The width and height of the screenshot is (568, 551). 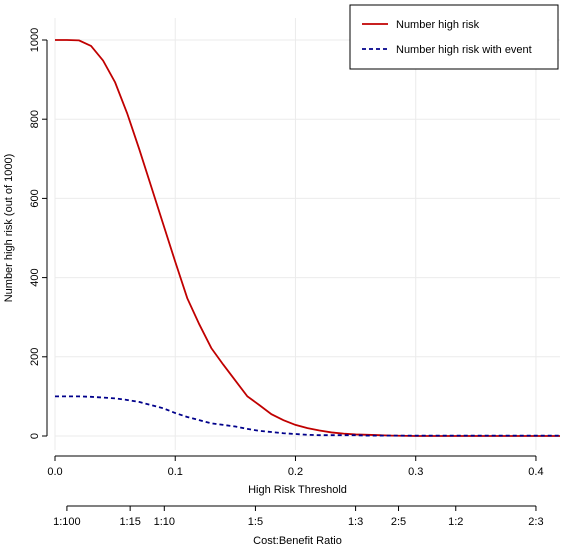 I want to click on y-tick-label-0: 0, so click(x=35, y=436).